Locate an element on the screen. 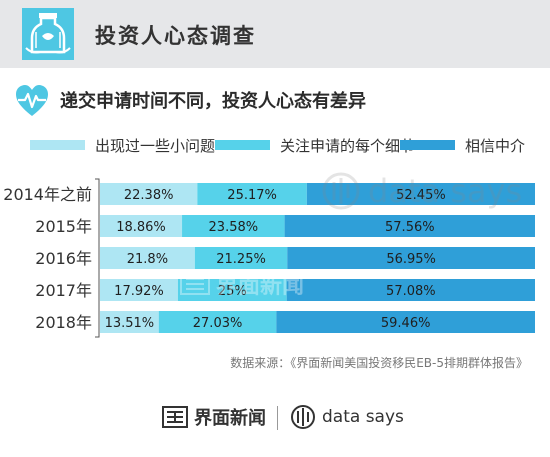 This screenshot has height=457, width=550. header-bar: 投资人心态调查 is located at coordinates (275, 34).